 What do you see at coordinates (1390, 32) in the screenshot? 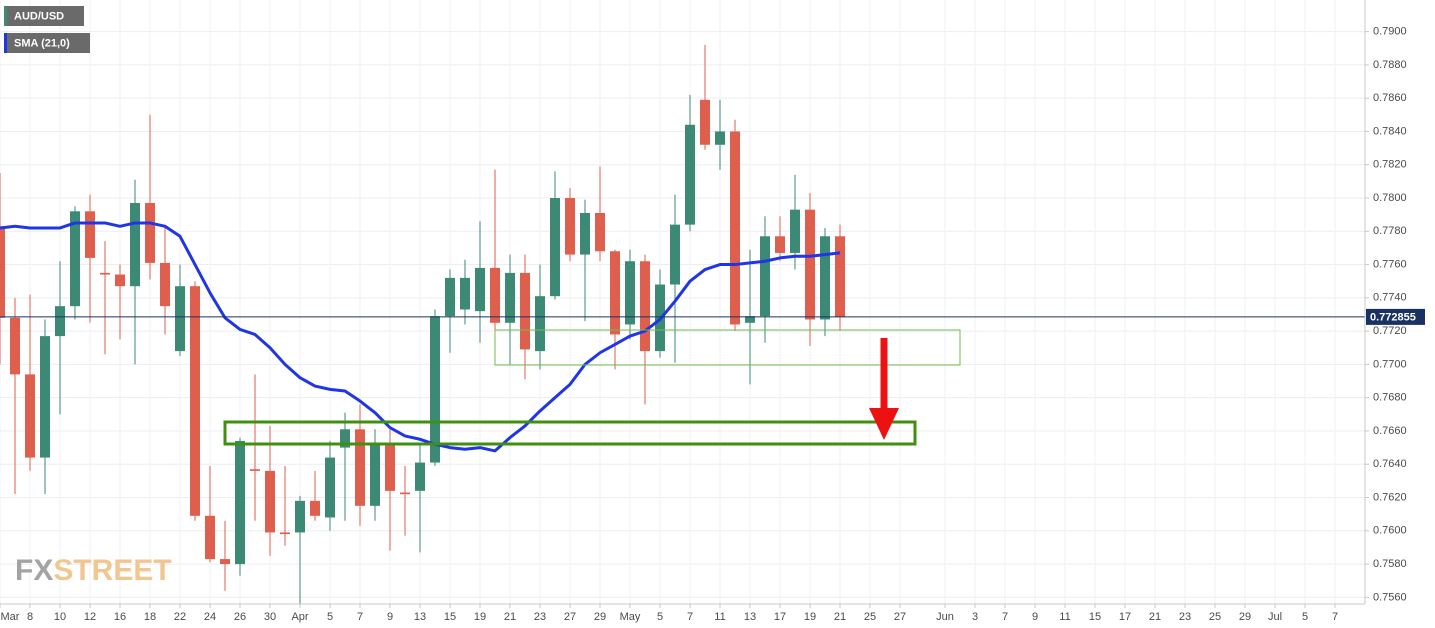
I see `y-tick-label: 0.7900` at bounding box center [1390, 32].